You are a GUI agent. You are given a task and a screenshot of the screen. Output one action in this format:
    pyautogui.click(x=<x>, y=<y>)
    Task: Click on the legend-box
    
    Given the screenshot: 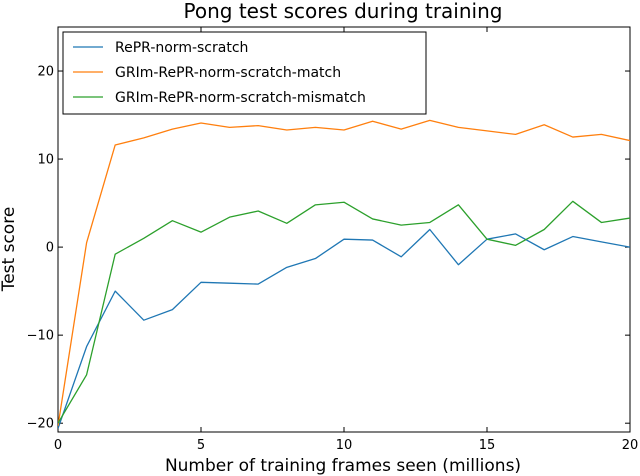 What is the action you would take?
    pyautogui.click(x=244, y=73)
    